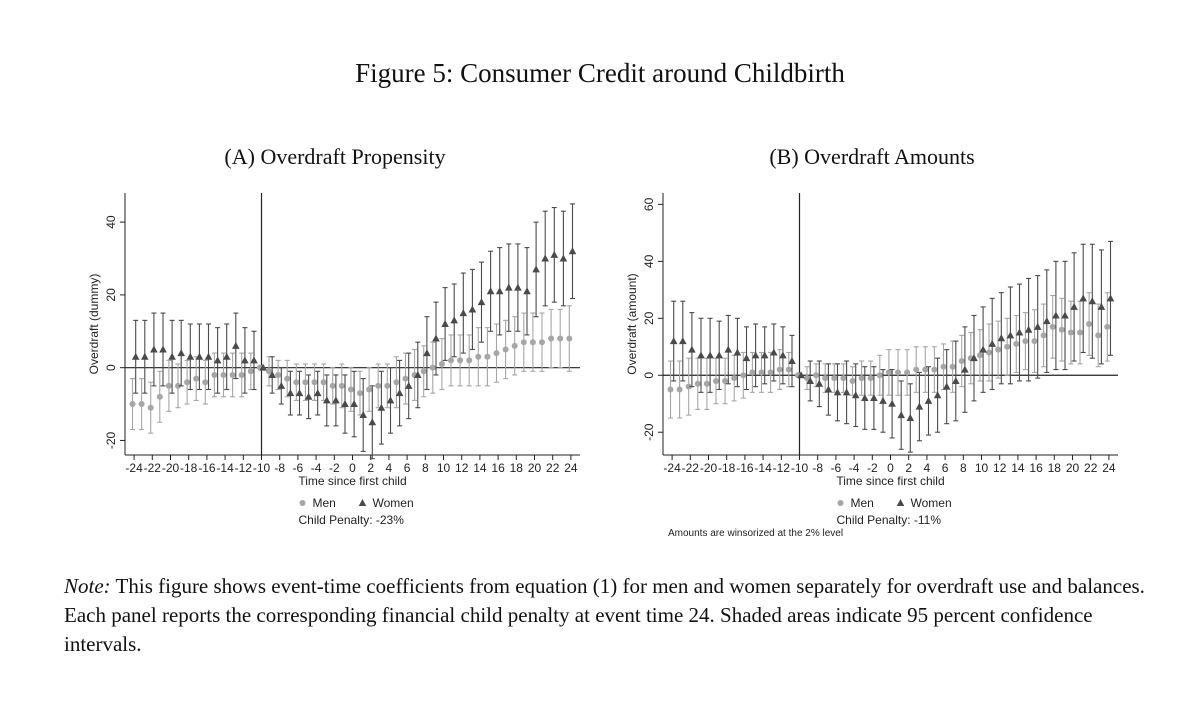 The image size is (1200, 705). What do you see at coordinates (890, 481) in the screenshot?
I see `x-axis-label: Time since first child` at bounding box center [890, 481].